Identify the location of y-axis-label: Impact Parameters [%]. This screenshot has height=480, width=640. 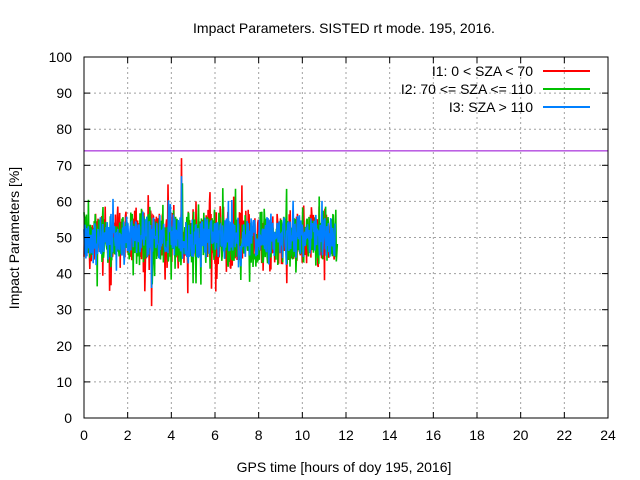
(14, 238).